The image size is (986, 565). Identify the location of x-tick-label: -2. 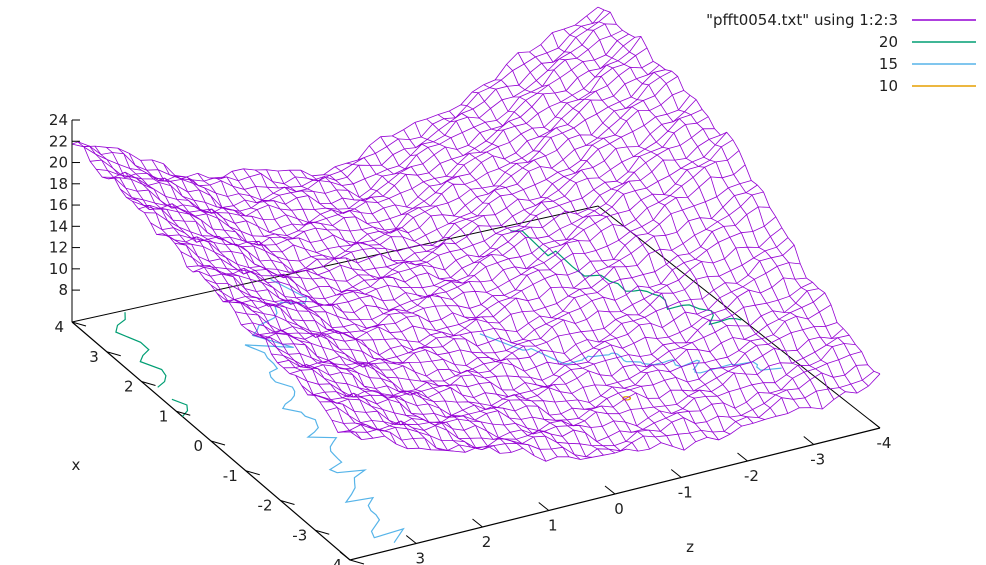
(265, 506).